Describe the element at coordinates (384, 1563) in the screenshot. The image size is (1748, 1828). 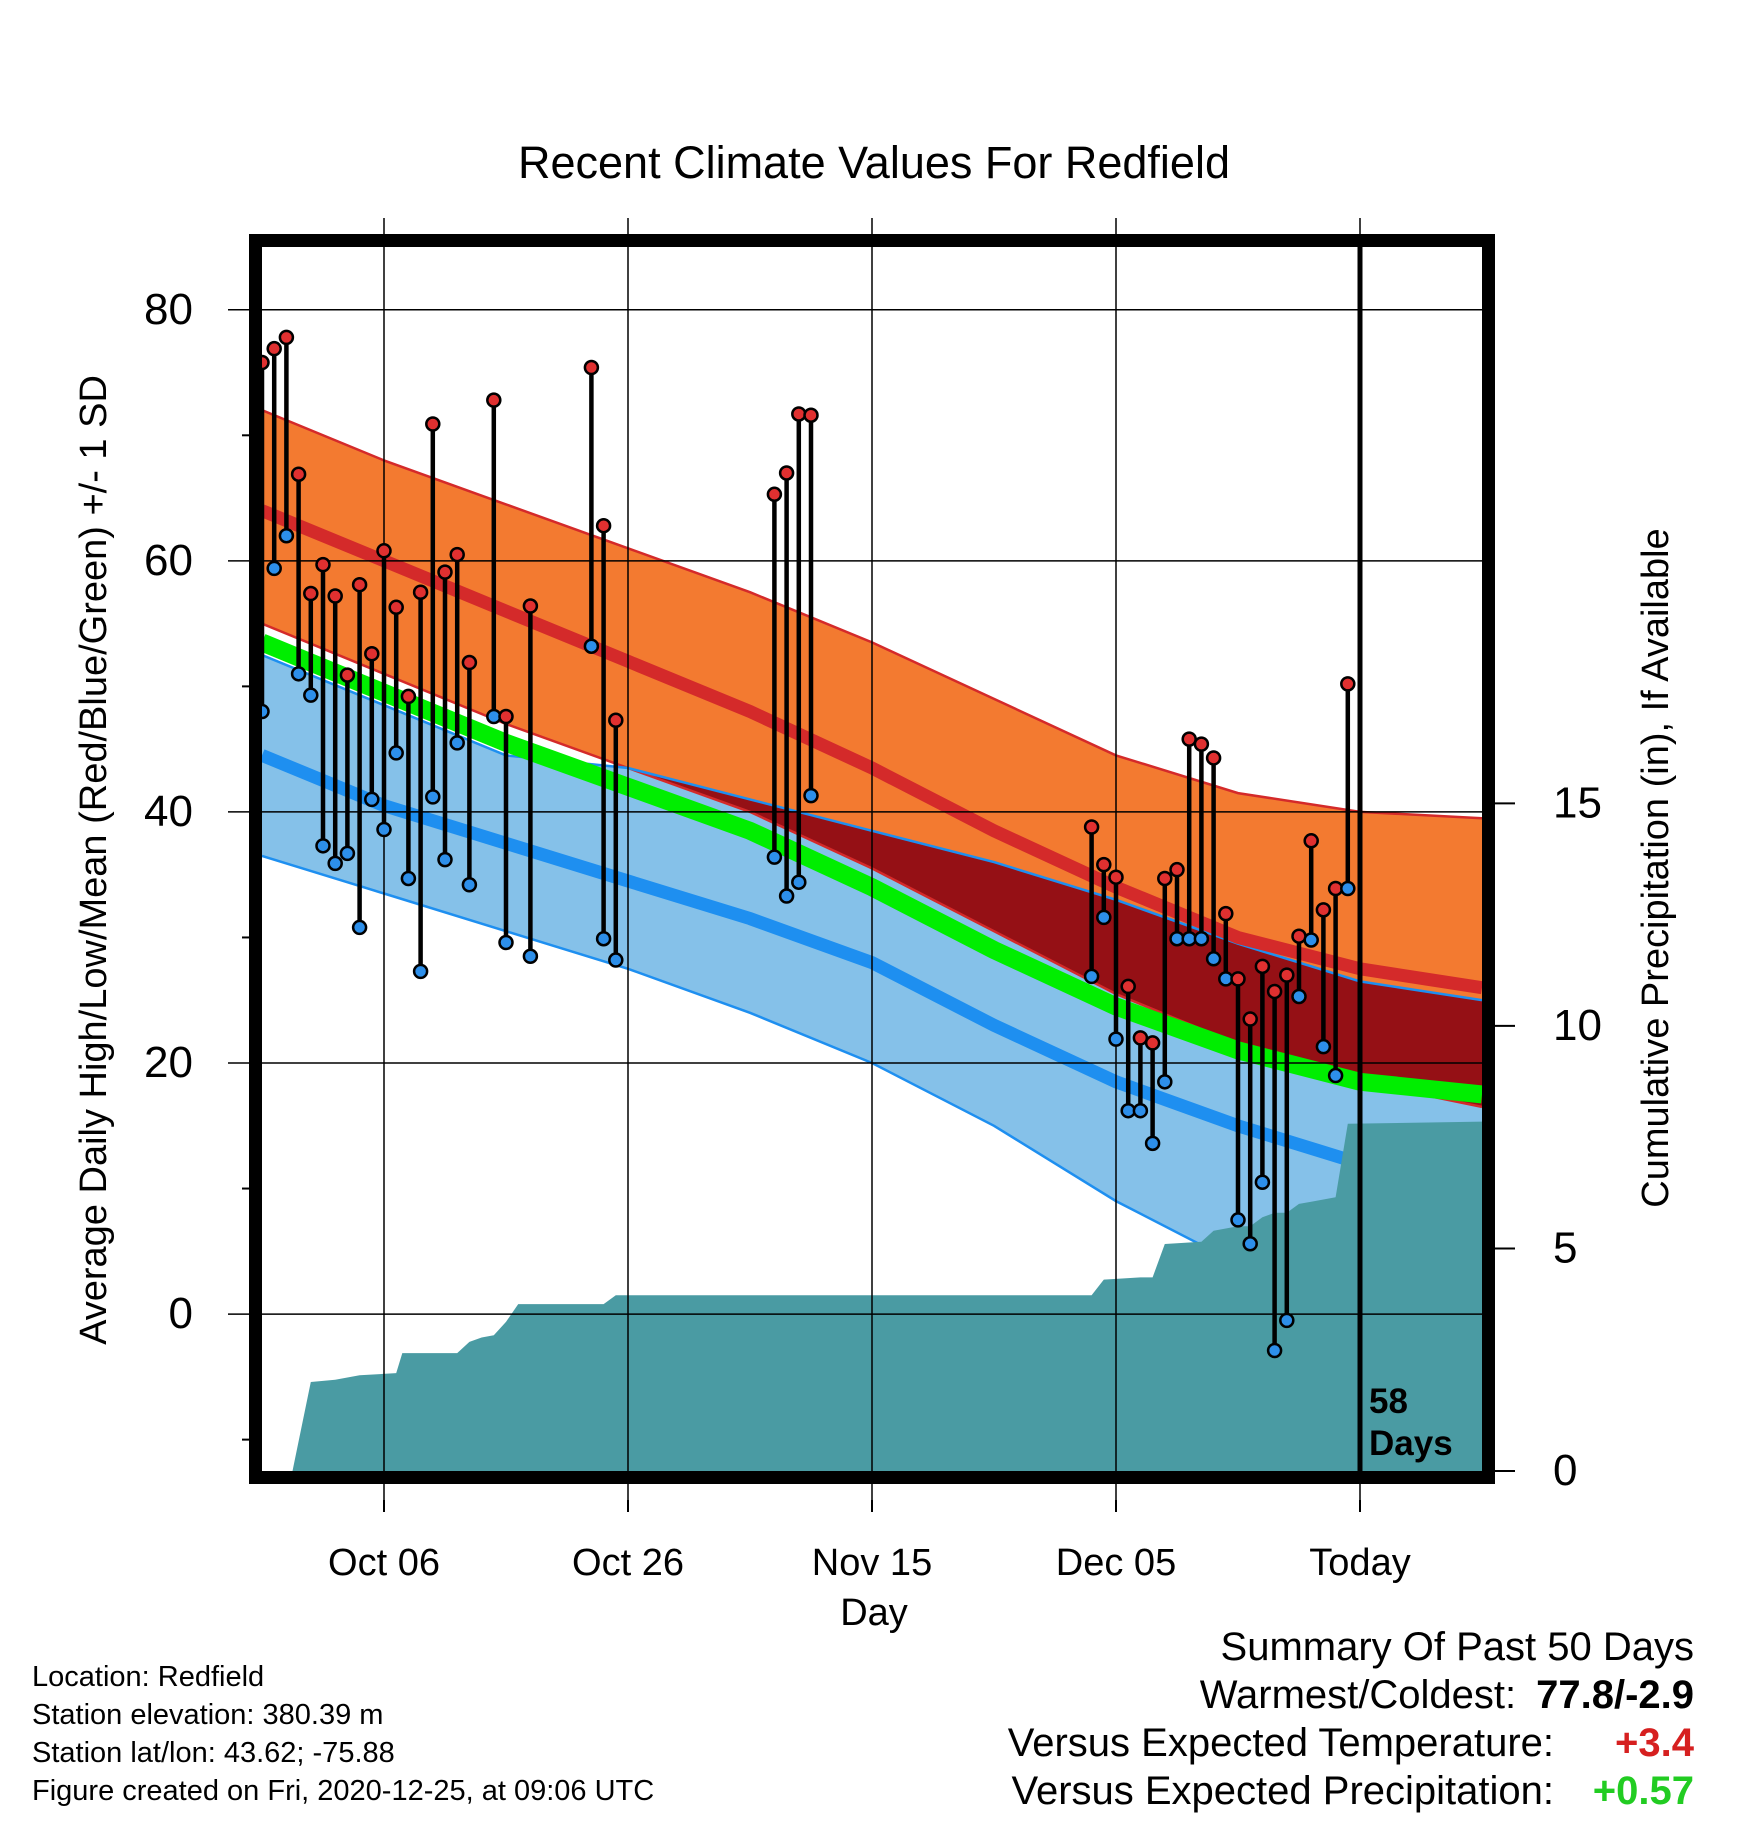
I see `x-tick-label: Oct 06` at that location.